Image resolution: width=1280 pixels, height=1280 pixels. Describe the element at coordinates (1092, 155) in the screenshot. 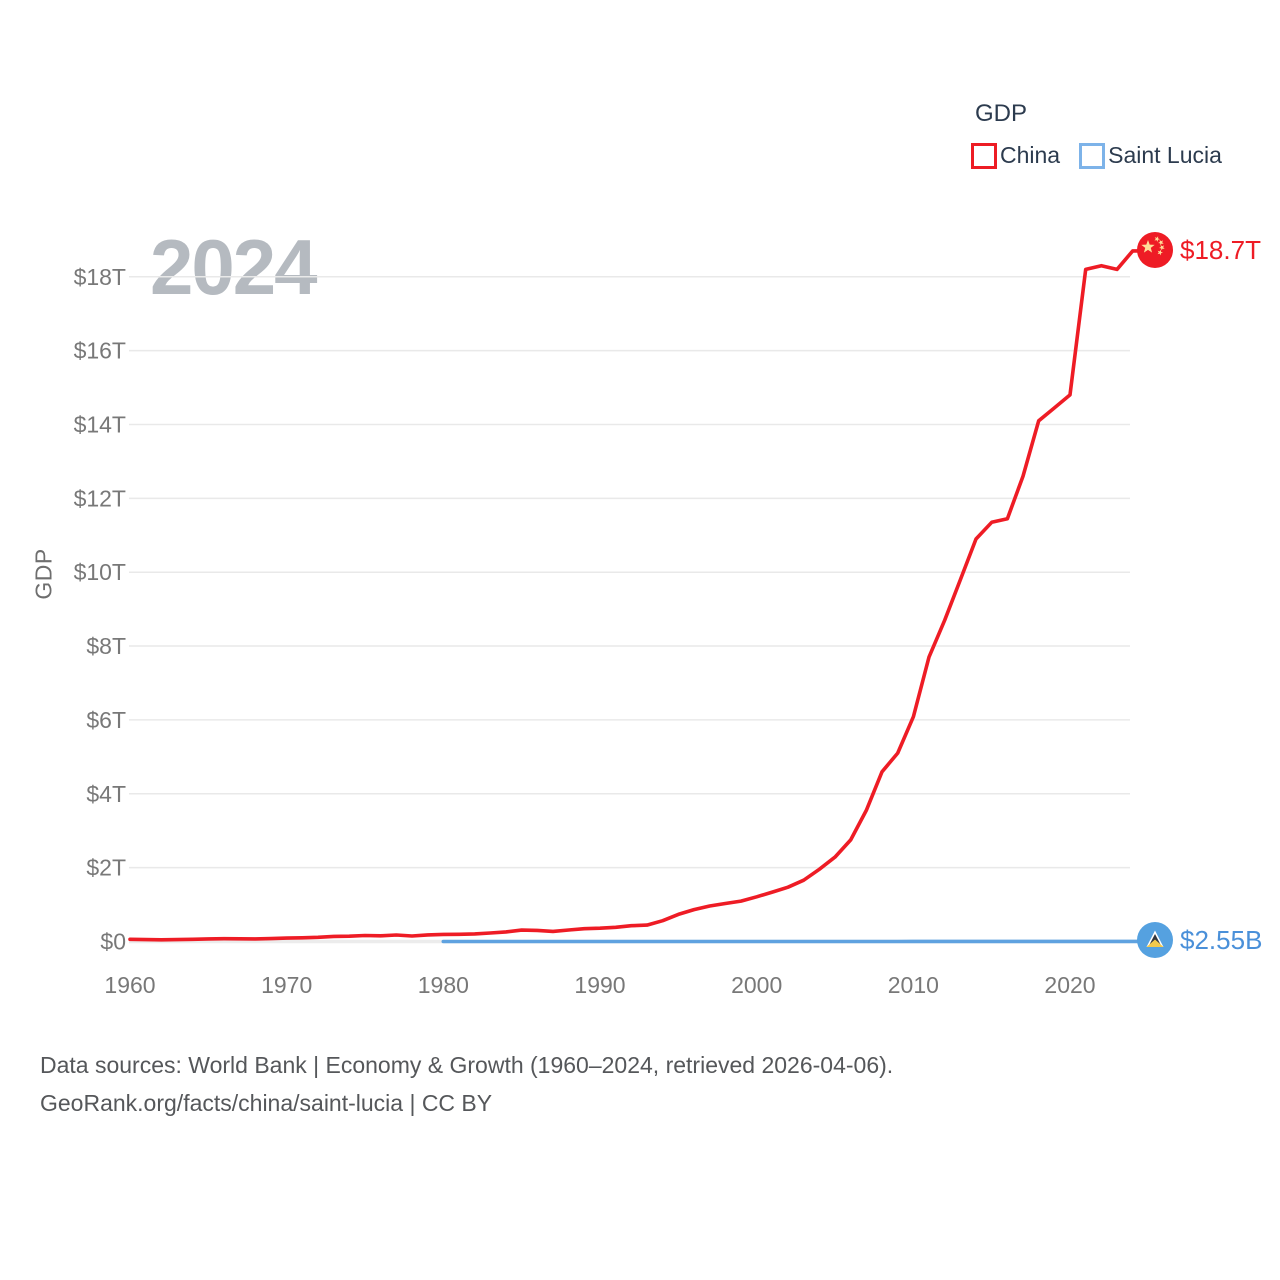

I see `saint-lucia-swatch-icon` at that location.